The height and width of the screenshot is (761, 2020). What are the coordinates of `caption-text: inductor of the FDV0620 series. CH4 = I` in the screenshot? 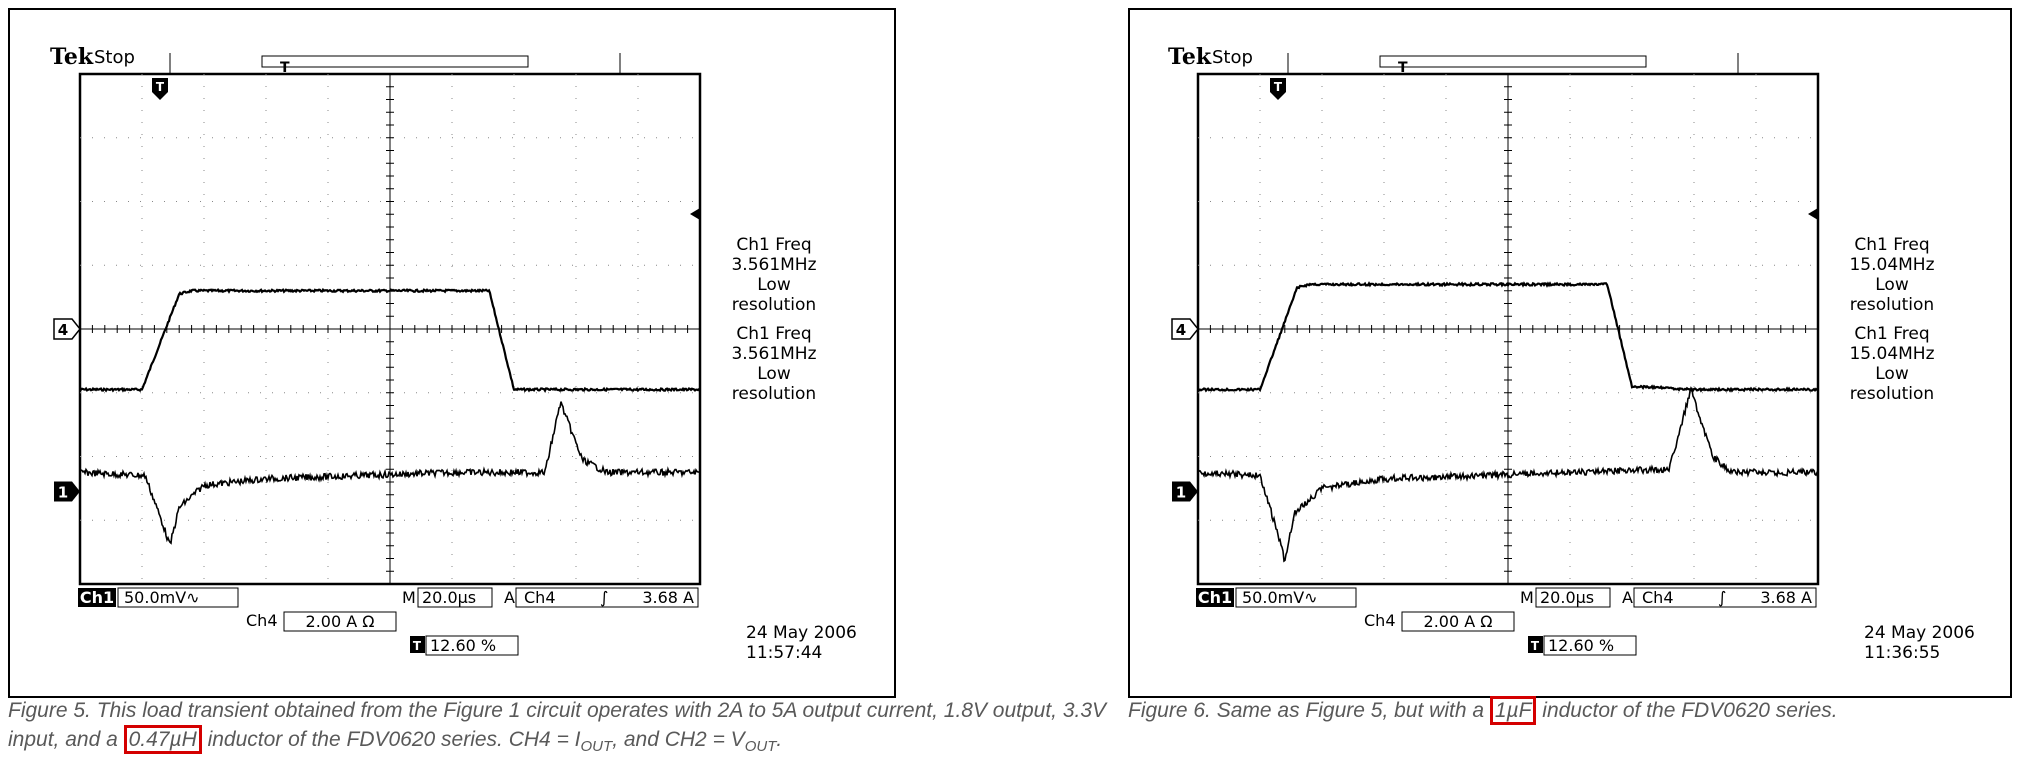 It's located at (391, 739).